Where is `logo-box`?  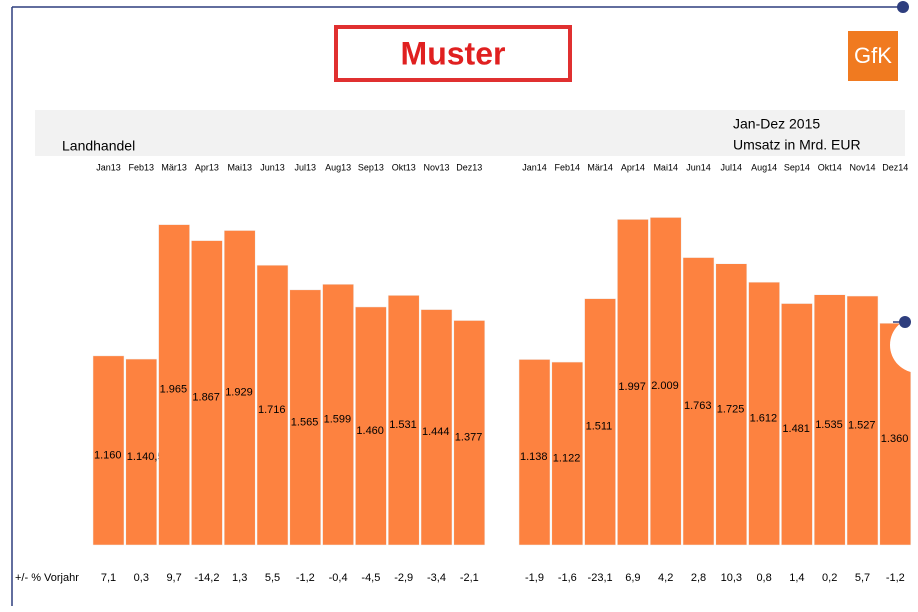
logo-box is located at coordinates (873, 56).